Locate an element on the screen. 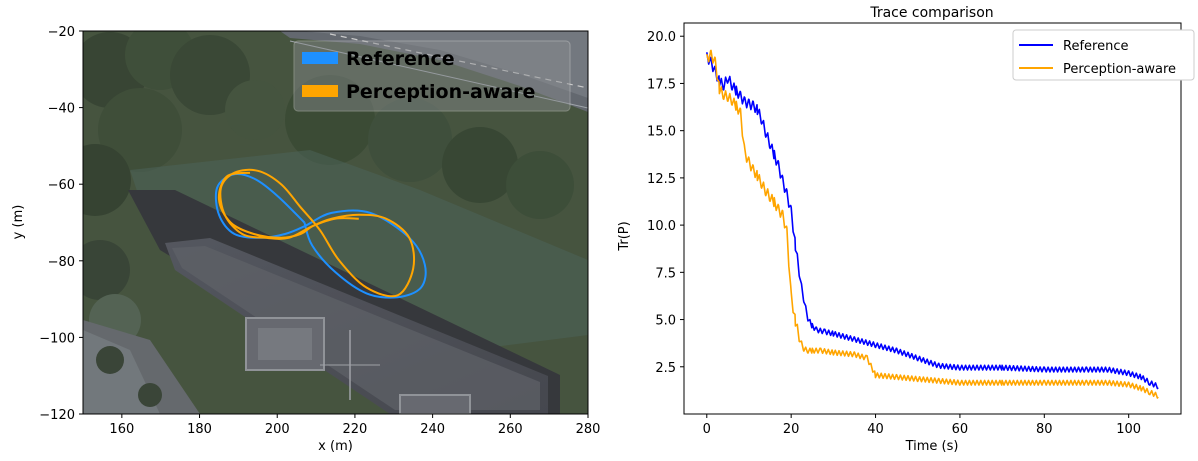  map-y-tick-label: −20 is located at coordinates (61, 32).